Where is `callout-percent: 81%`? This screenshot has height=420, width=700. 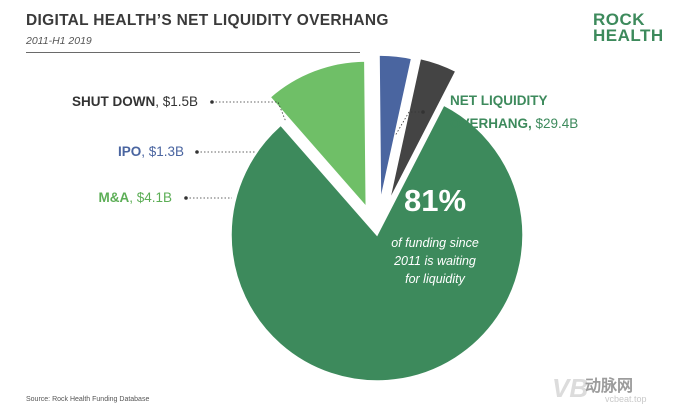
callout-percent: 81% is located at coordinates (435, 200).